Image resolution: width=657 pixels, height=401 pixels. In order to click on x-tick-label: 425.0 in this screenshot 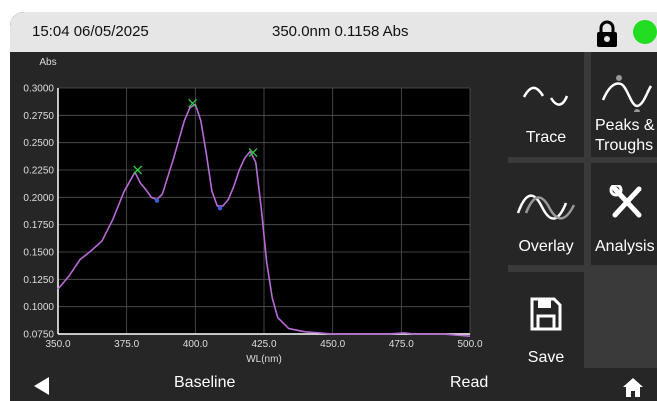, I will do `click(263, 344)`.